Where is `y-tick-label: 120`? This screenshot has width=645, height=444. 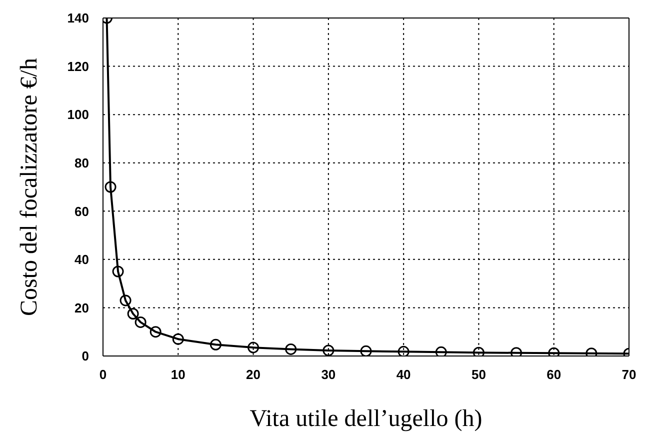
y-tick-label: 120 is located at coordinates (78, 66).